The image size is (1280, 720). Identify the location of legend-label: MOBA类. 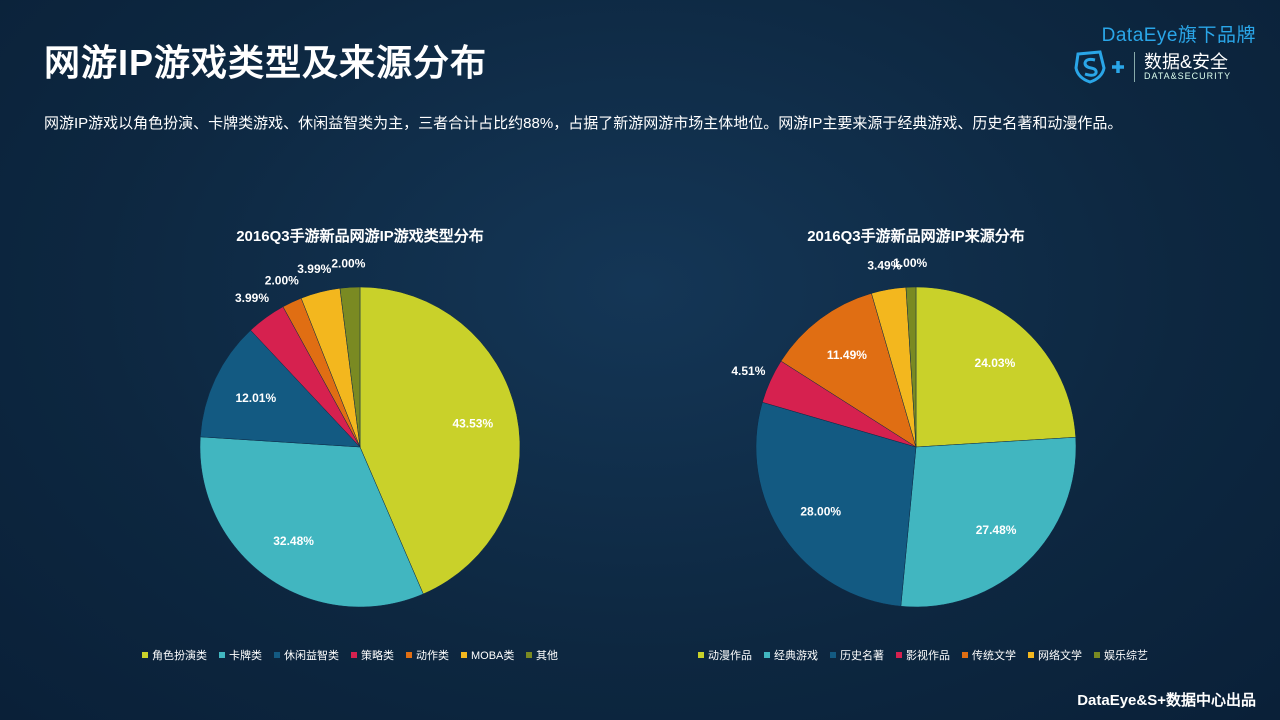
(492, 655).